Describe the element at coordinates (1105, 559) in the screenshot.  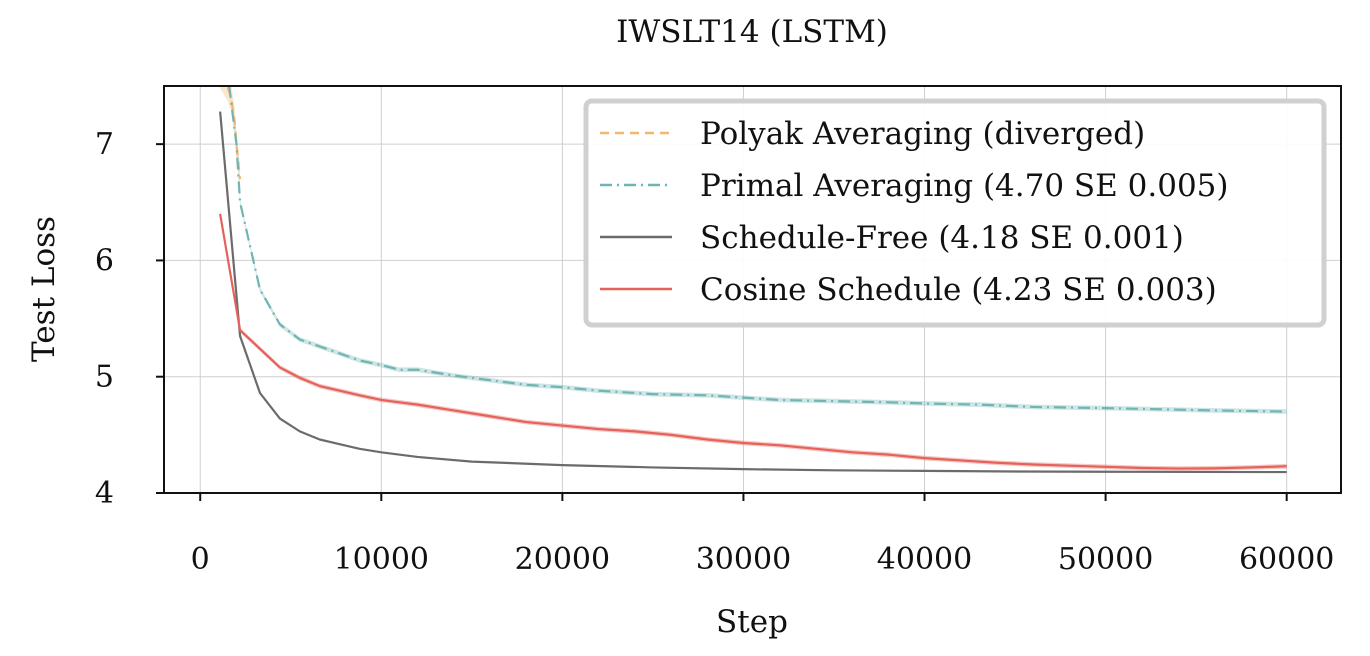
I see `x-tick-label: 50000` at that location.